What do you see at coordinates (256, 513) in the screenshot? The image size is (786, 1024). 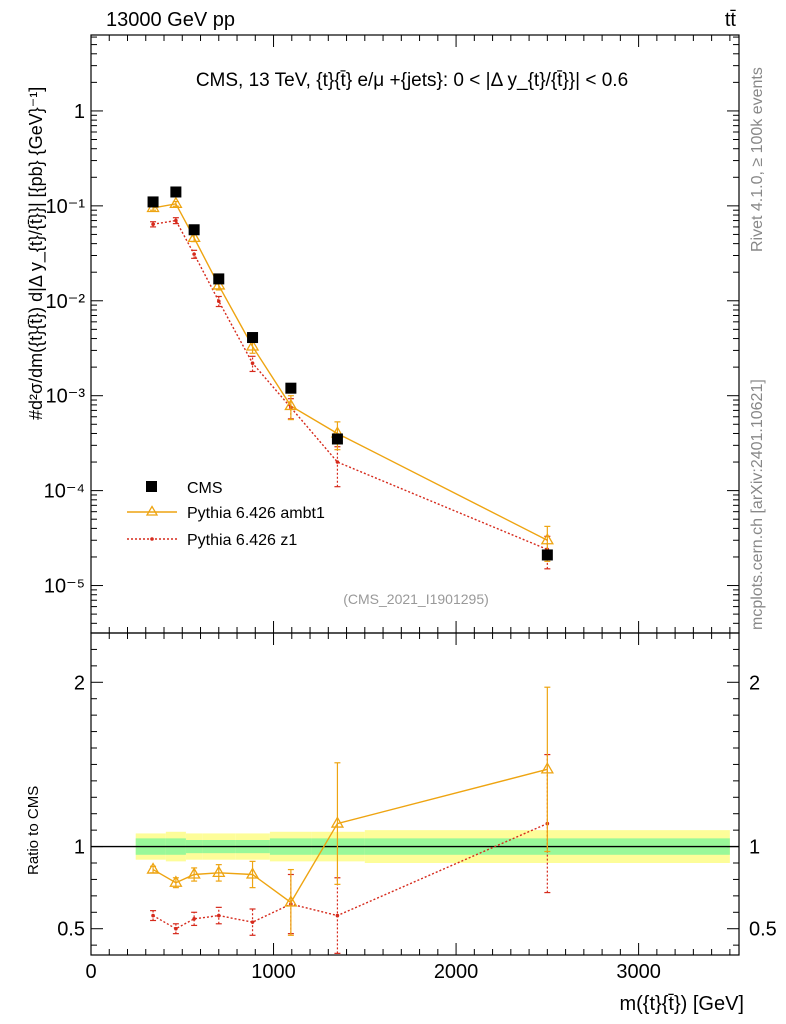 I see `legend-ambt1-label: Pythia 6.426 ambt1` at bounding box center [256, 513].